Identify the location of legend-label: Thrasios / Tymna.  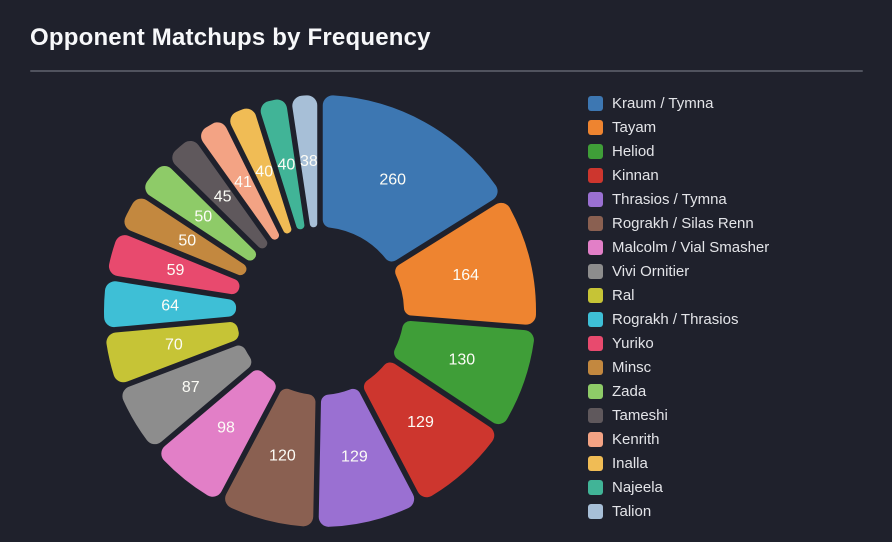
(669, 199).